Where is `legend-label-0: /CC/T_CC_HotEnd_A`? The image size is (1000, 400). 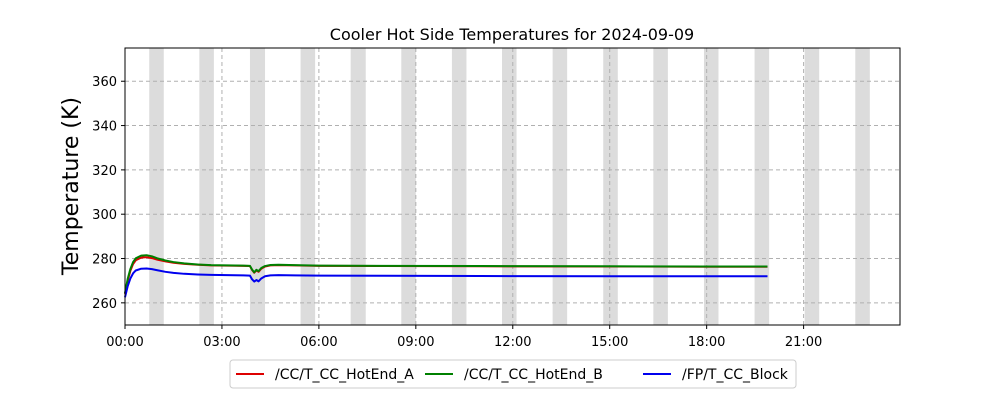 legend-label-0: /CC/T_CC_HotEnd_A is located at coordinates (344, 375).